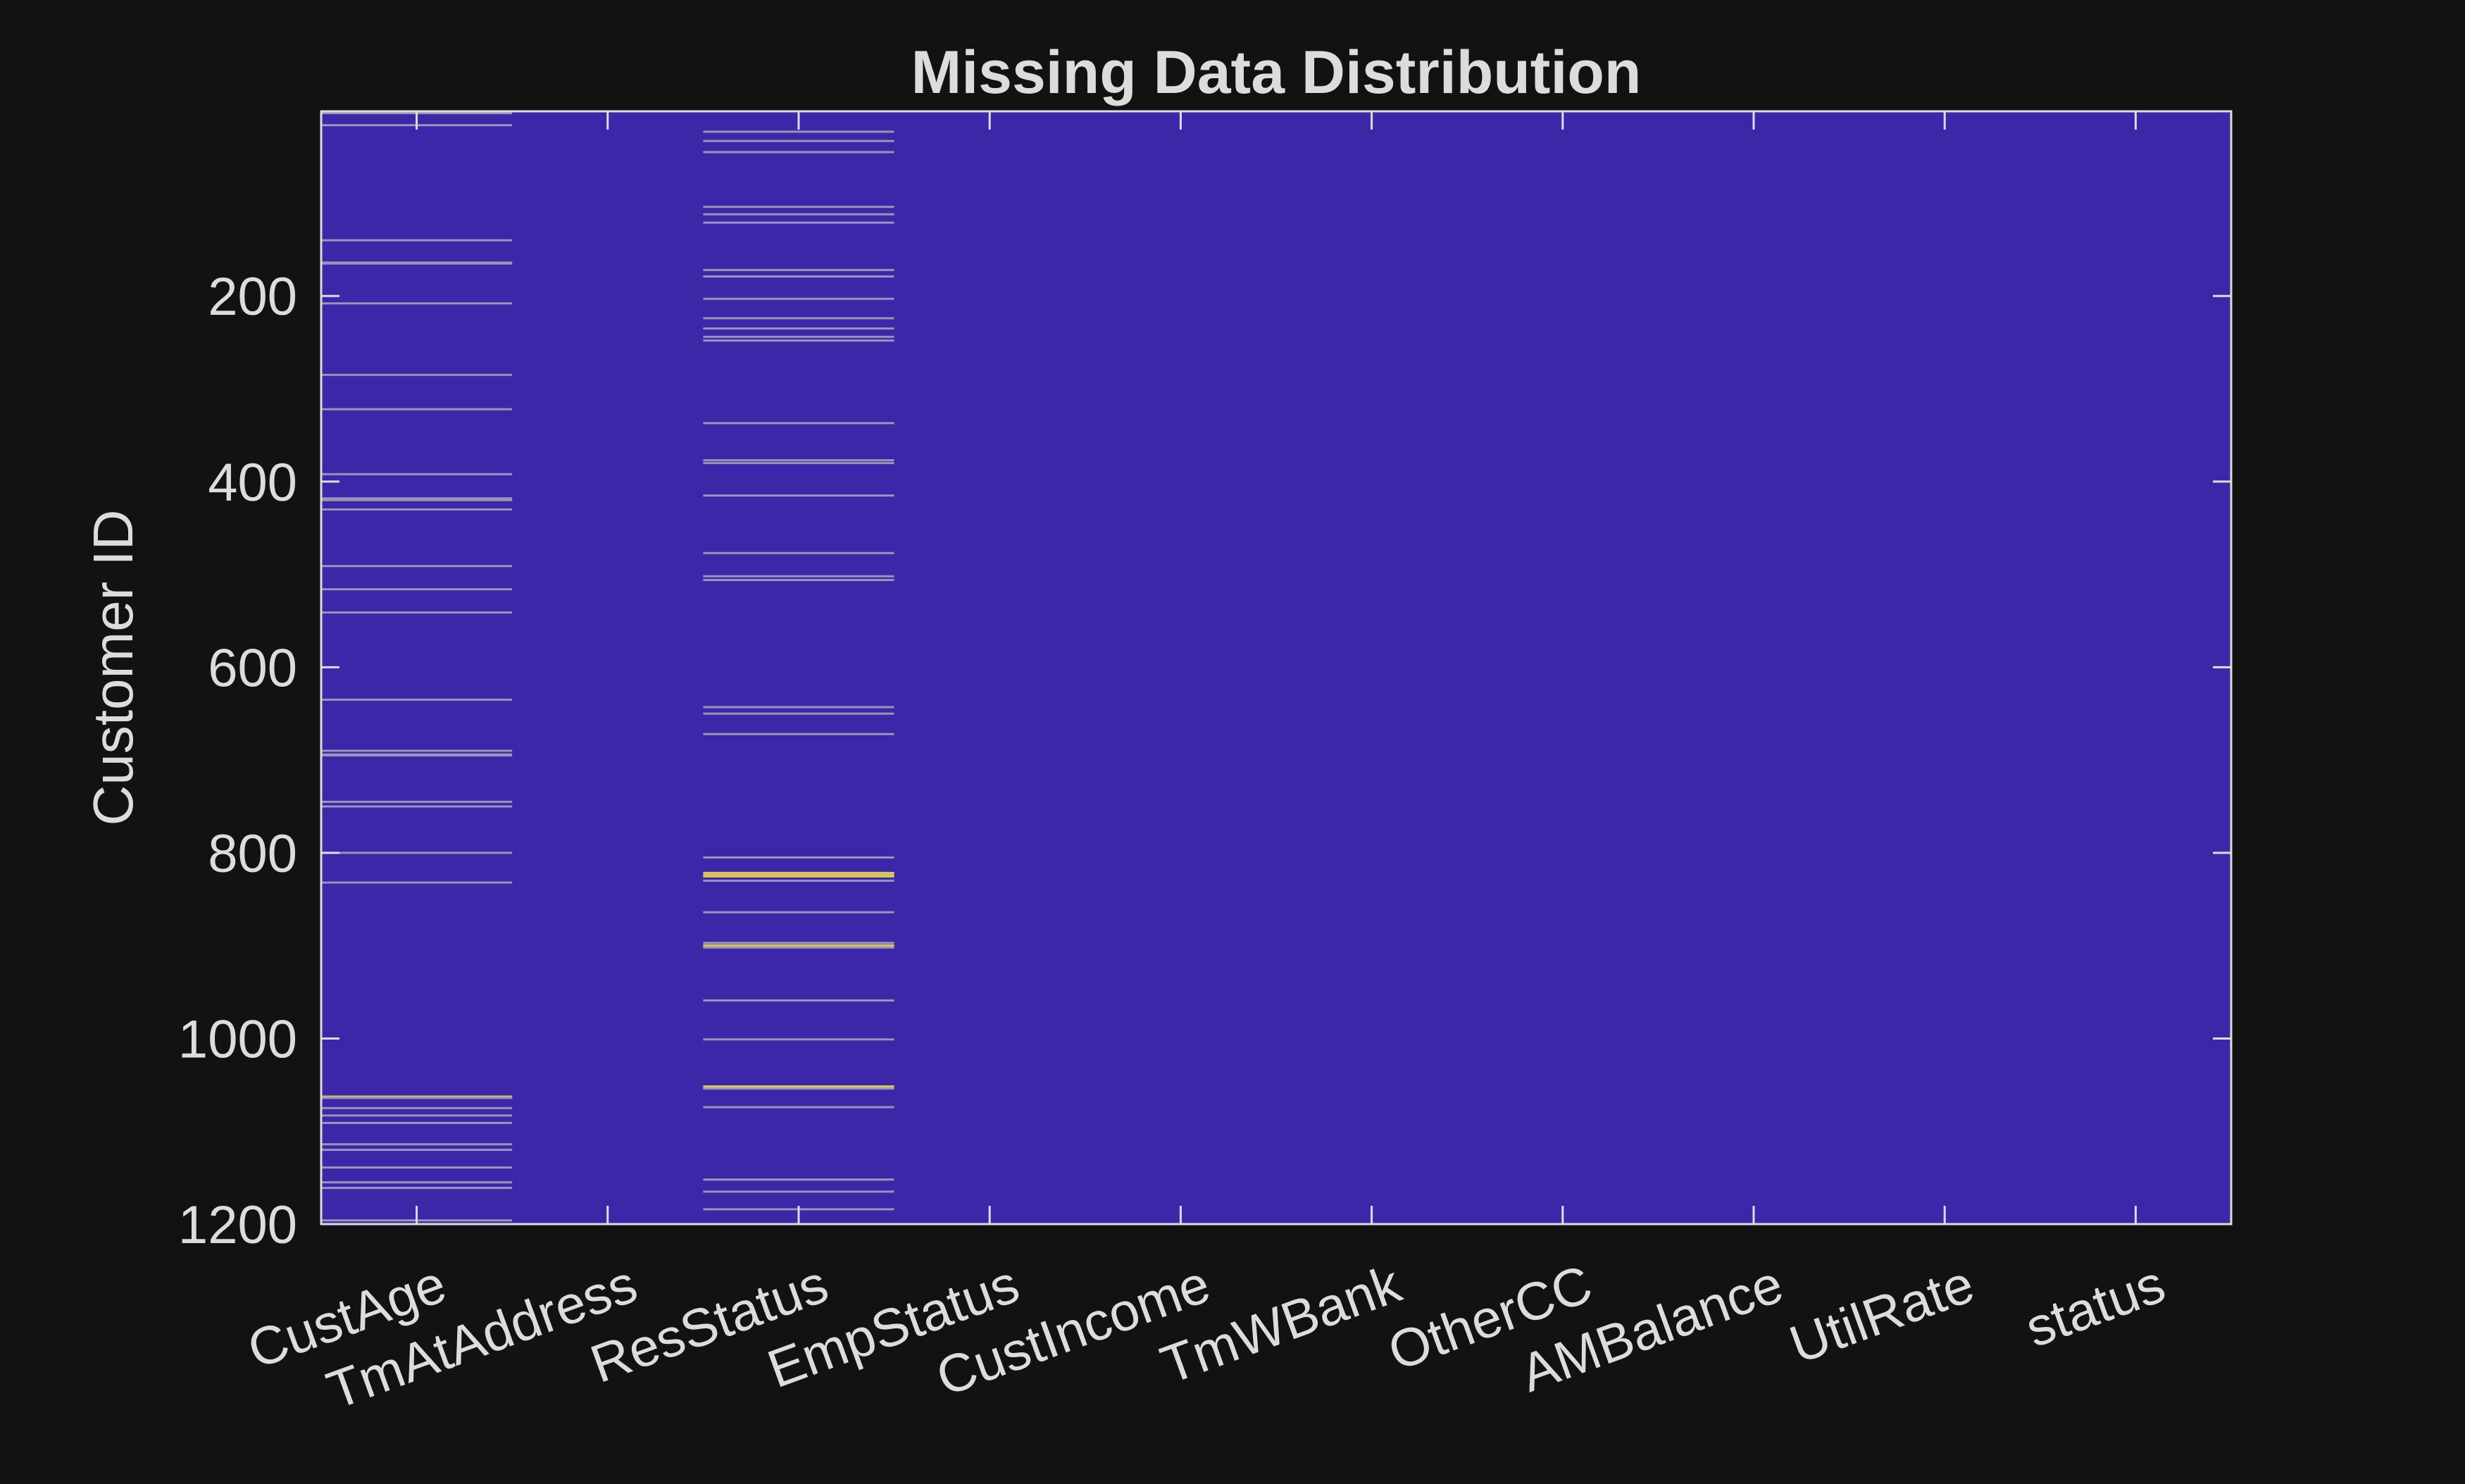 The width and height of the screenshot is (2465, 1484). I want to click on y-tick-label-200: 200, so click(252, 297).